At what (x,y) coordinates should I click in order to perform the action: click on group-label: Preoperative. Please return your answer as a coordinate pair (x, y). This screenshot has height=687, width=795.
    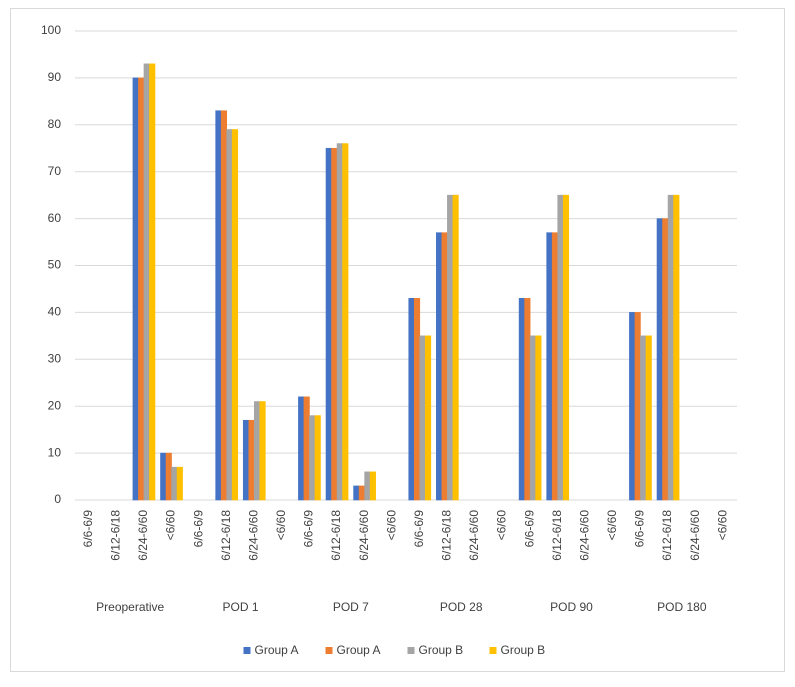
    Looking at the image, I should click on (130, 607).